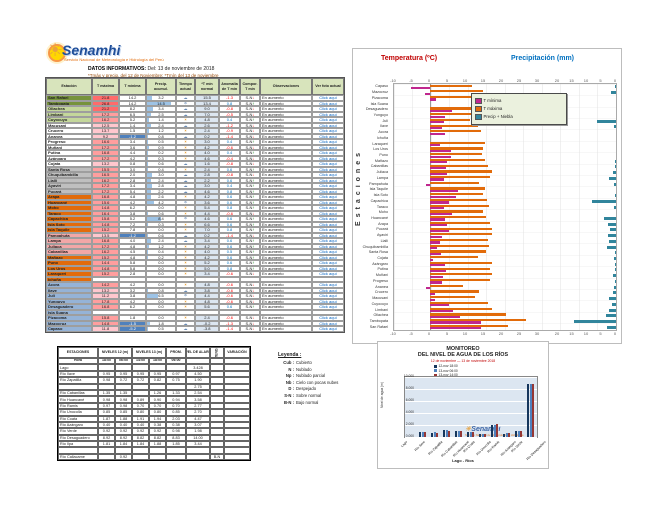 The height and width of the screenshot is (510, 660). What do you see at coordinates (105, 186) in the screenshot?
I see `tmax-cell: 17.2` at bounding box center [105, 186].